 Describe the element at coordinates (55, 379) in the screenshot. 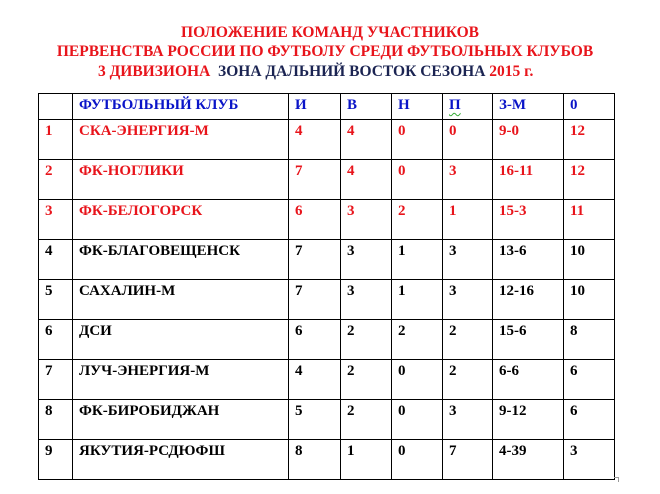

I see `cell-place: 7` at that location.